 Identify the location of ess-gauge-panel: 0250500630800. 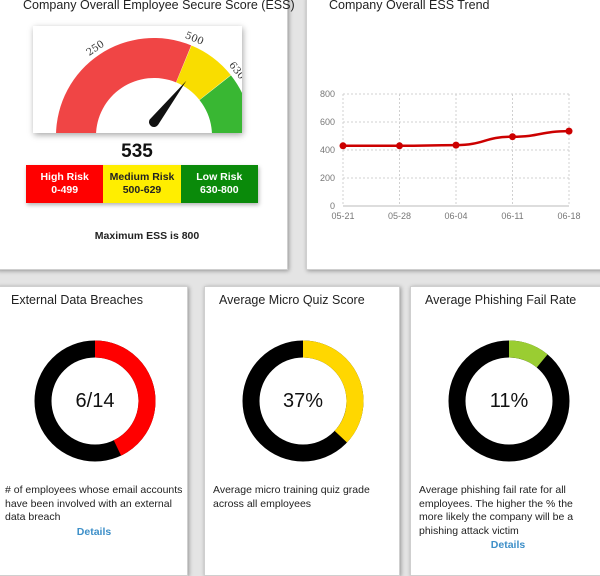
(137, 79).